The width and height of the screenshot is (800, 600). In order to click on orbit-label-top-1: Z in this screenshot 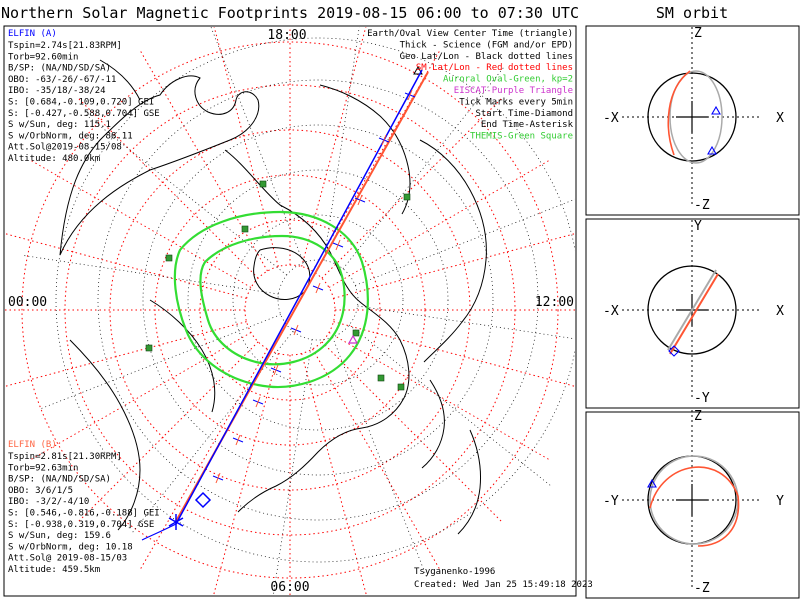, I will do `click(698, 33)`.